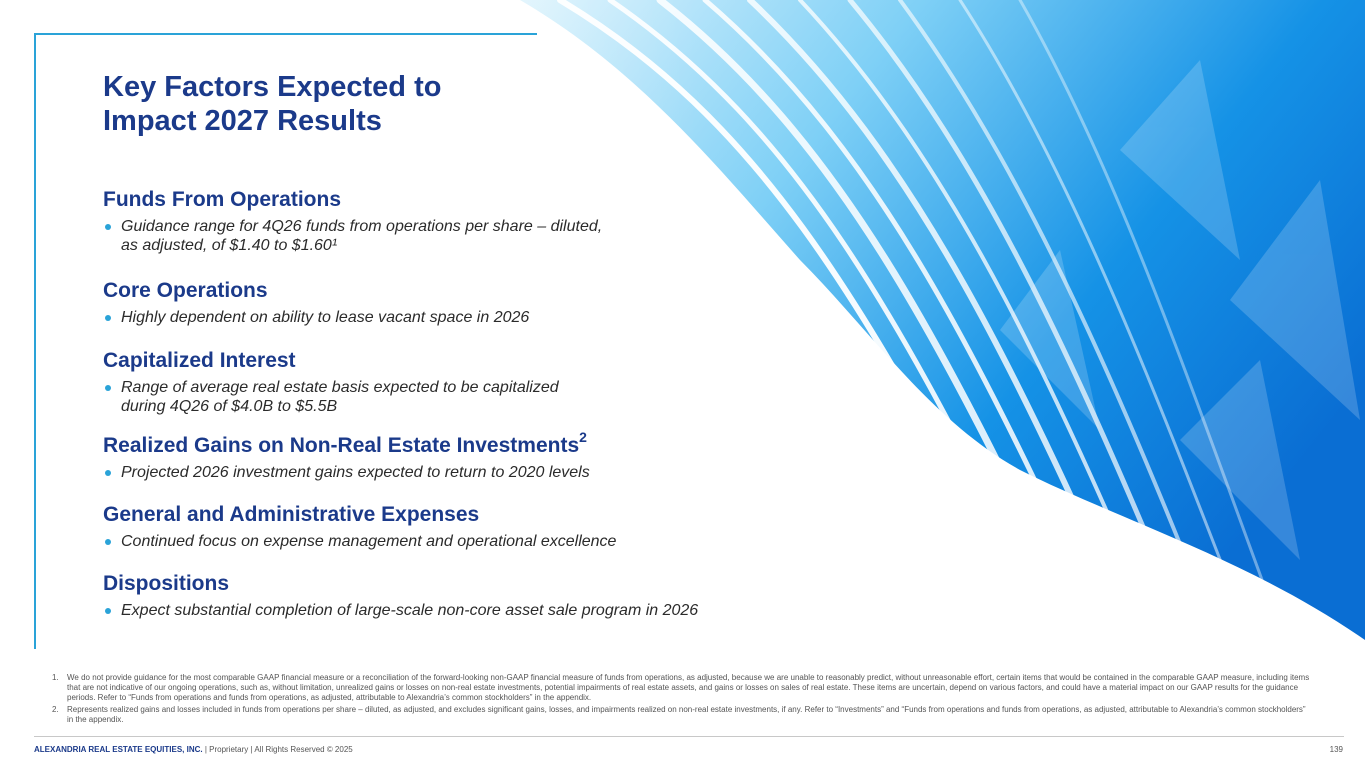  I want to click on frame-left-line, so click(35, 341).